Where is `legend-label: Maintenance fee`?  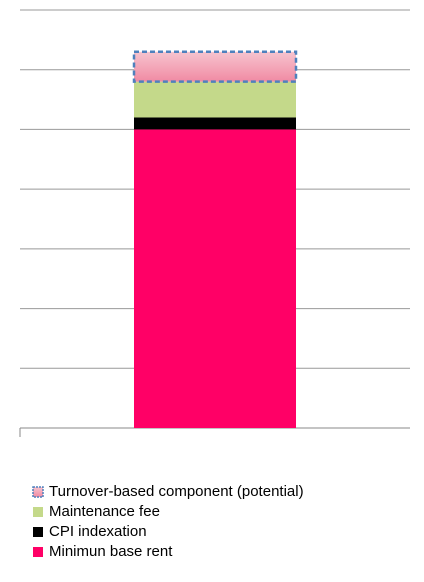 legend-label: Maintenance fee is located at coordinates (104, 511).